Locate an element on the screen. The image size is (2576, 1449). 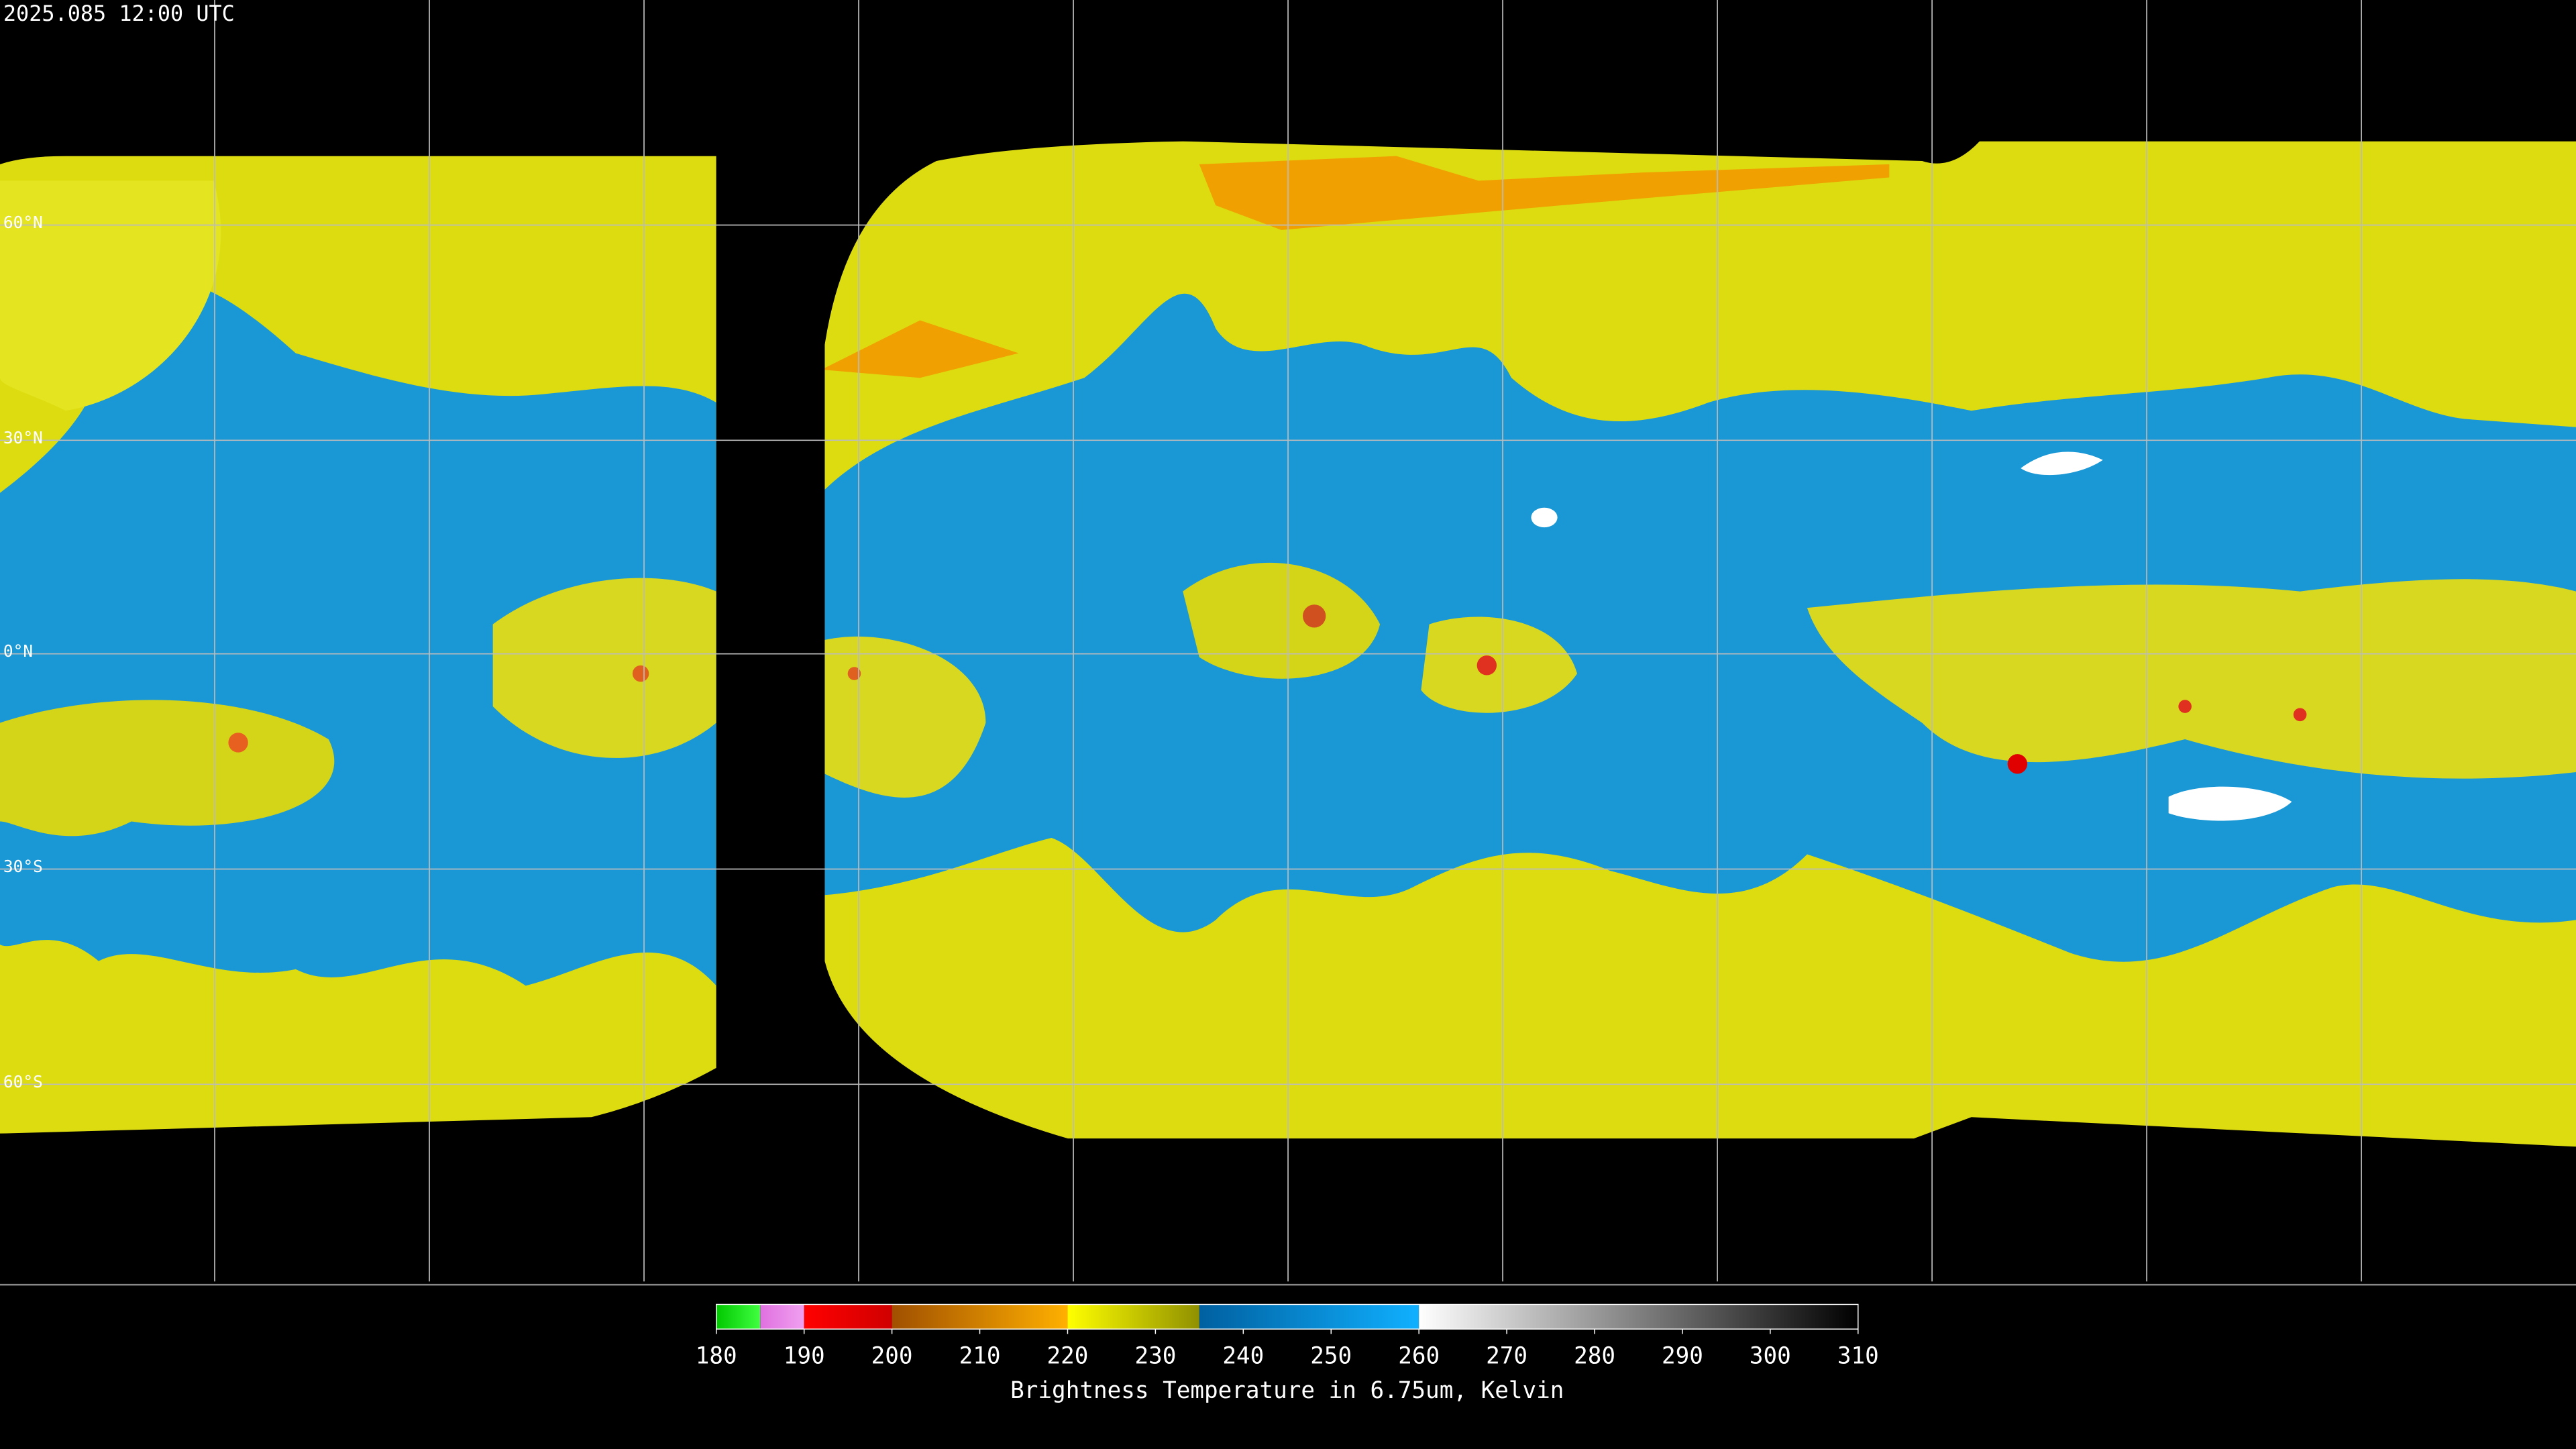
colorbar-tick-label: 280 is located at coordinates (1594, 1355).